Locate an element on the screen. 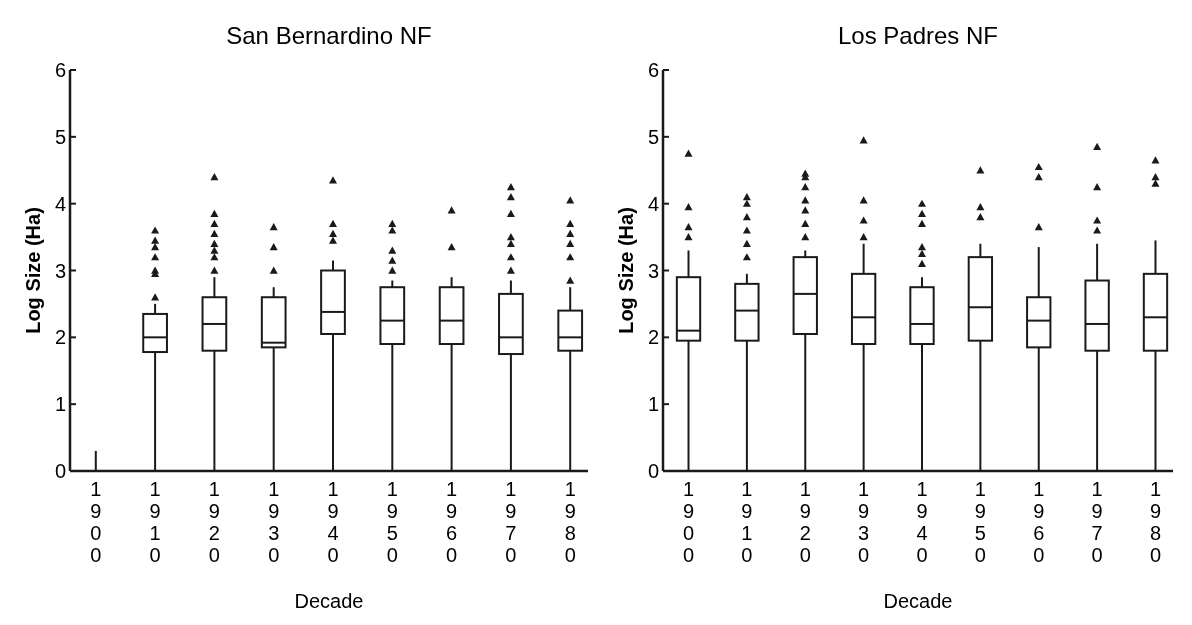 The height and width of the screenshot is (625, 1192). chart-title: San Bernardino NF is located at coordinates (329, 35).